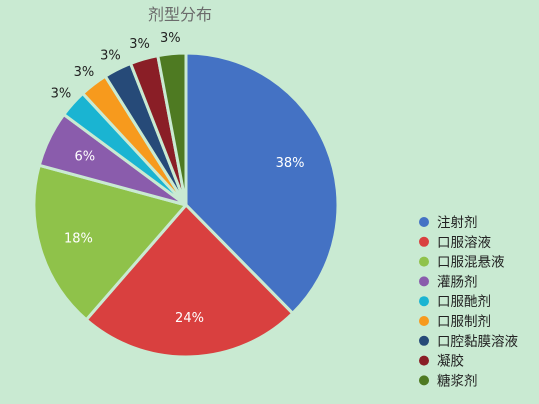 This screenshot has height=404, width=539. I want to click on data-label-8: 3%, so click(139, 44).